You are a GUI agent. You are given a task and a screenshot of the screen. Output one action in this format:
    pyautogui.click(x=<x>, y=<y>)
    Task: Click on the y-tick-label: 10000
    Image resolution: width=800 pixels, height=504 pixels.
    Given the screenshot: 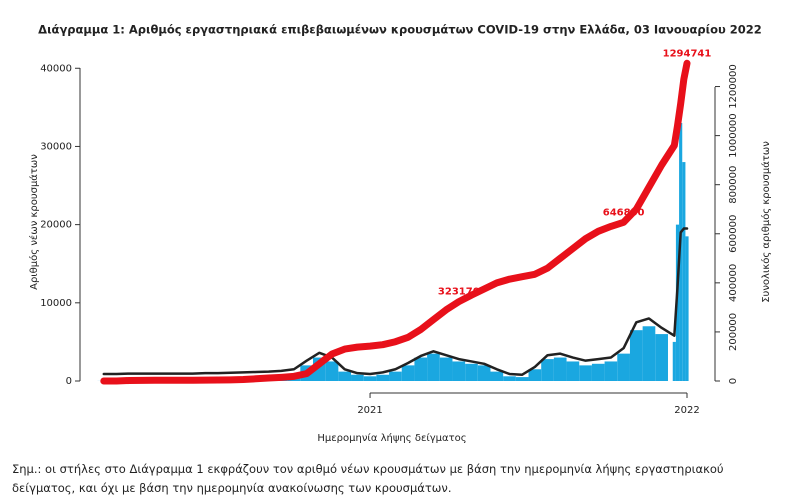 What is the action you would take?
    pyautogui.click(x=56, y=303)
    